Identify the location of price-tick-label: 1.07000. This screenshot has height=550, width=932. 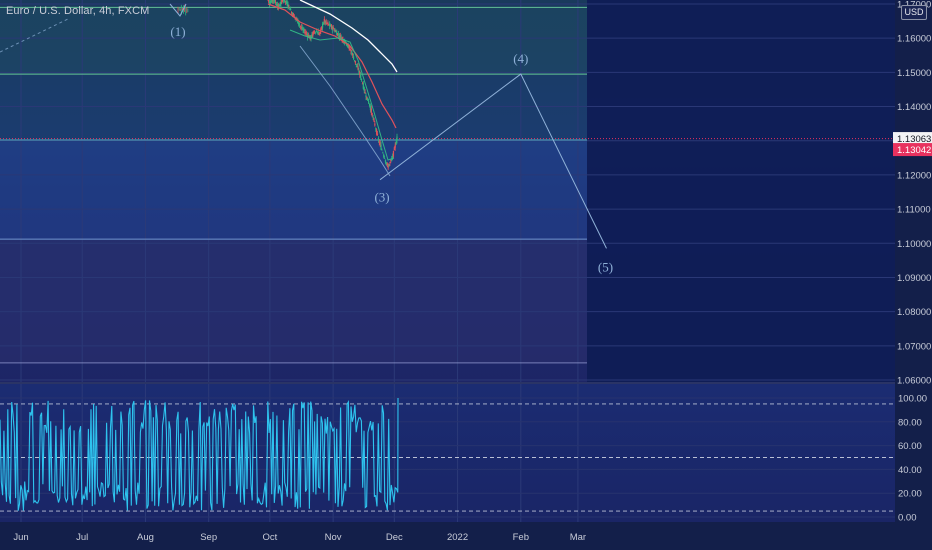
(914, 346).